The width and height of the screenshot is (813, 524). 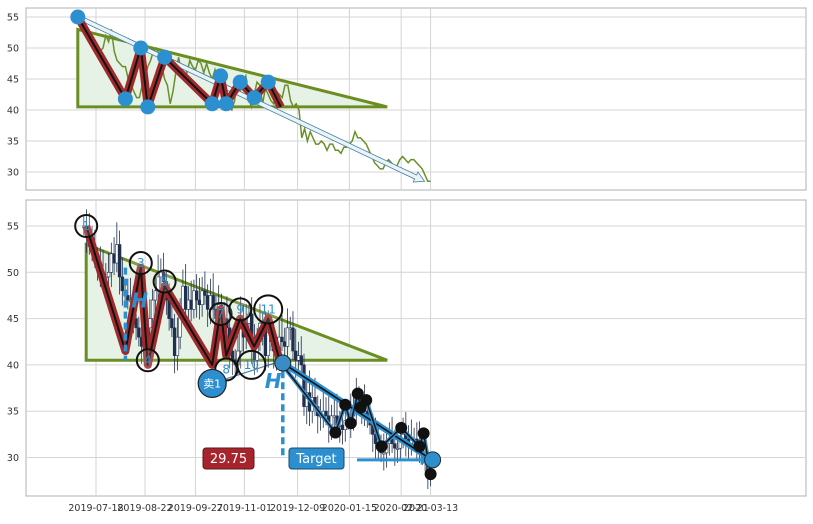 I want to click on pivot-label-text: 4, so click(x=148, y=360).